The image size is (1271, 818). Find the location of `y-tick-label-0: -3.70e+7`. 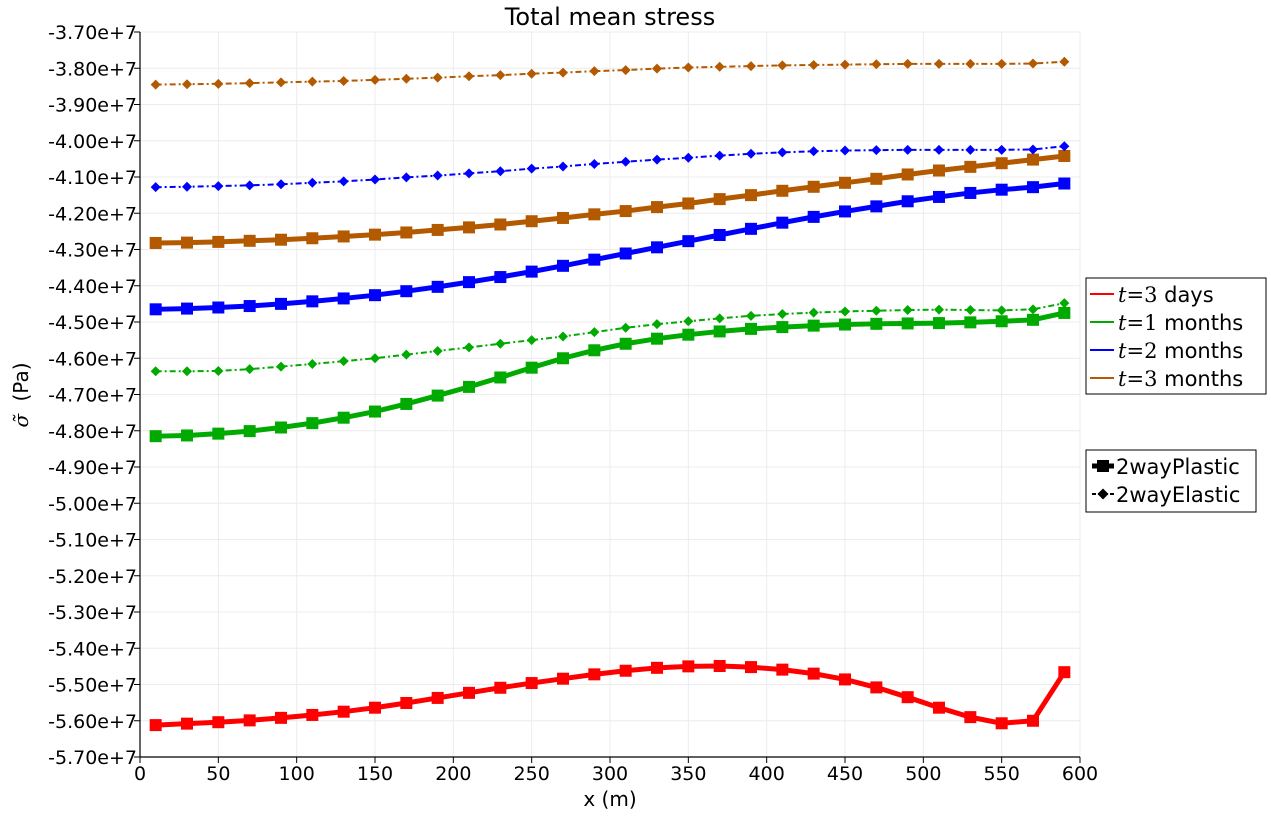

y-tick-label-0: -3.70e+7 is located at coordinates (92, 33).